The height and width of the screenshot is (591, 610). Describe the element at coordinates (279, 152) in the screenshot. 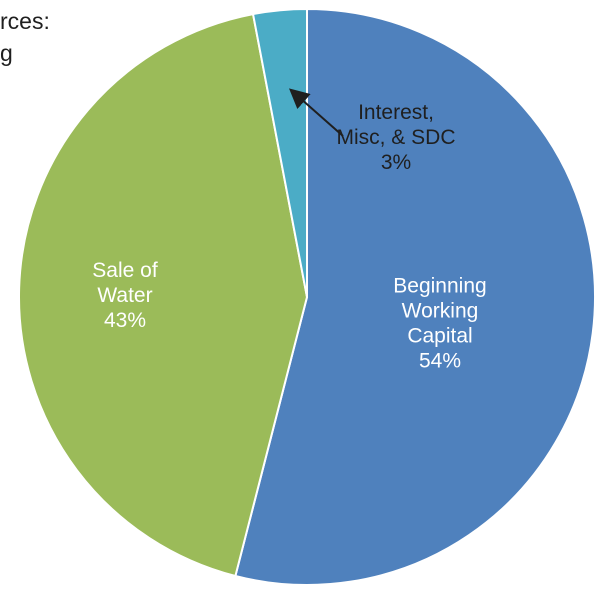

I see `pie-slice-interest-misc-sdc` at that location.